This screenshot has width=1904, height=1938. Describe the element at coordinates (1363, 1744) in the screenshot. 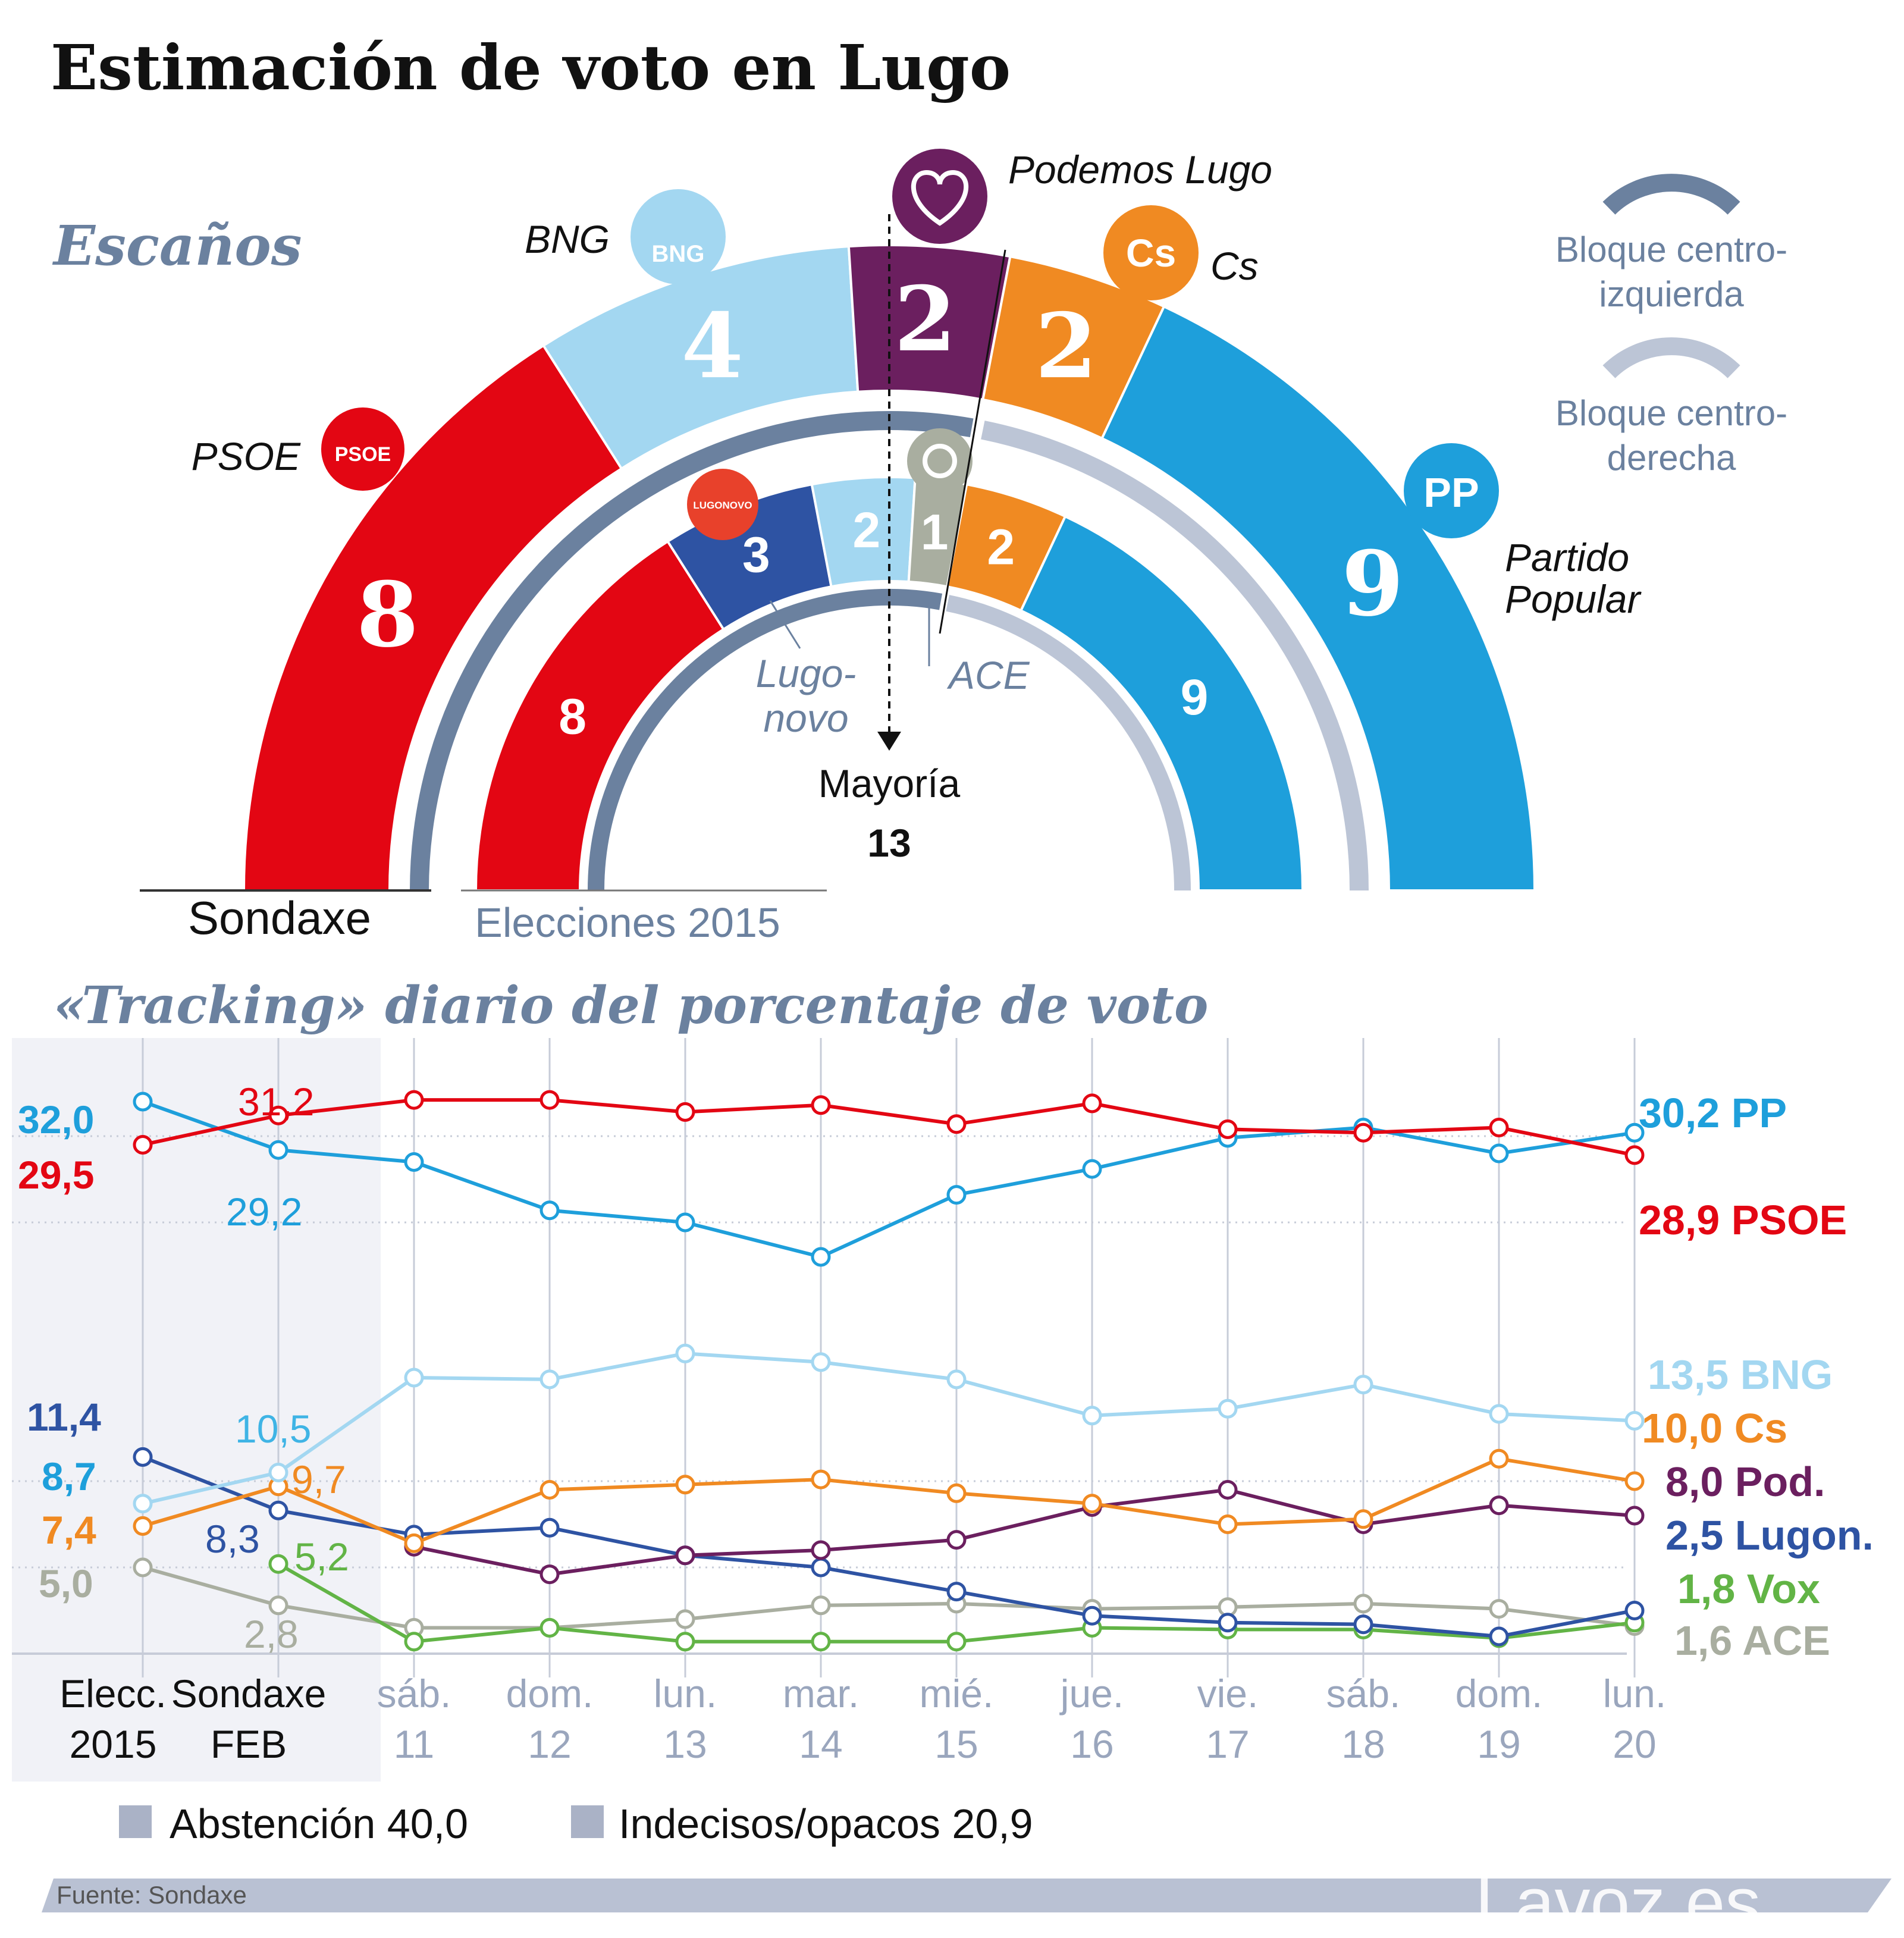

I see `x-tick-label-9-line2: 18` at that location.